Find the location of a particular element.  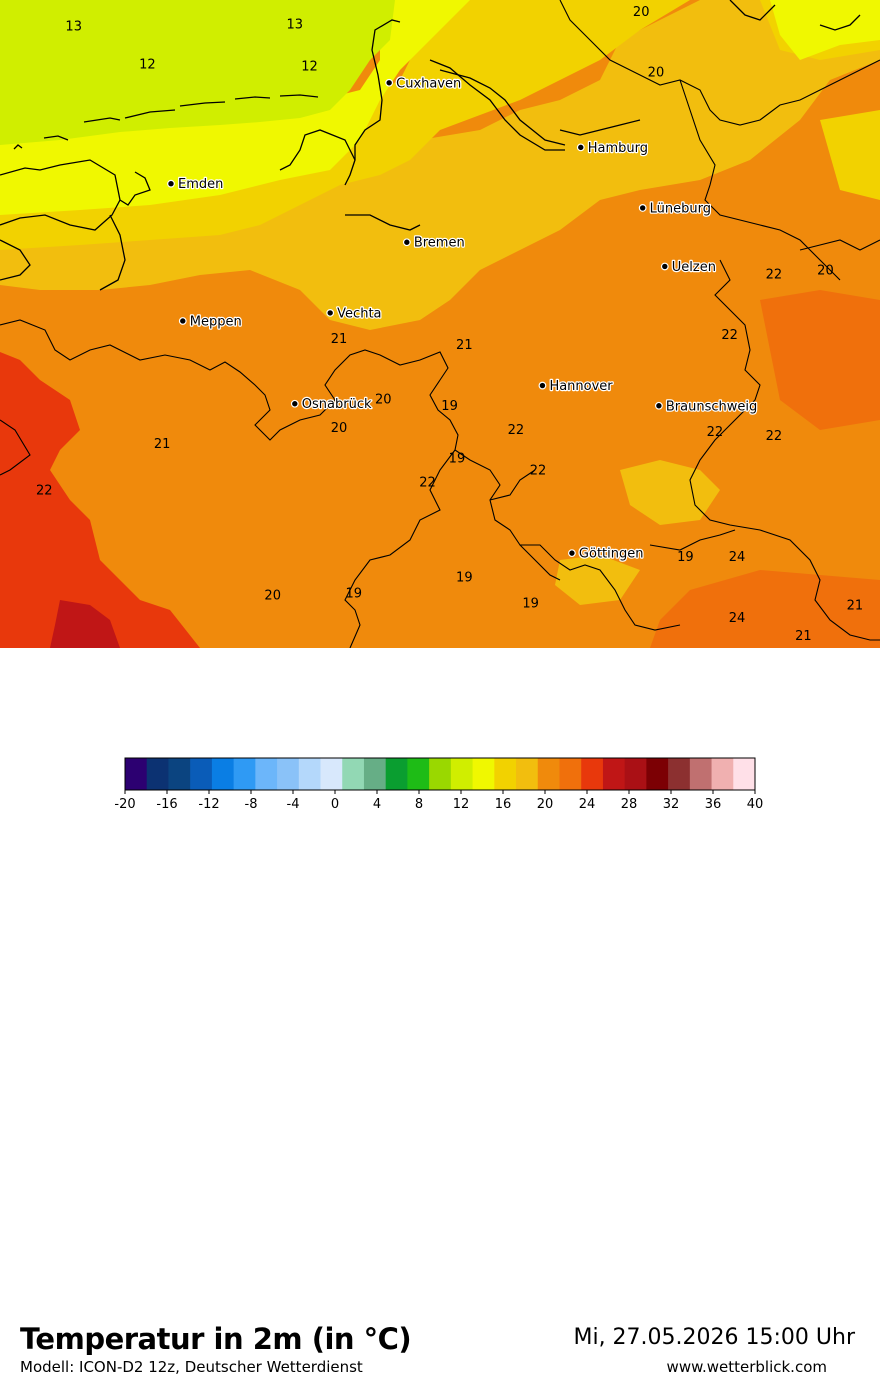

color-legend: -20 -16 -12 -8 -4 0 4 8 12 16 20 24 28 32 36 40 is located at coordinates (438, 784).